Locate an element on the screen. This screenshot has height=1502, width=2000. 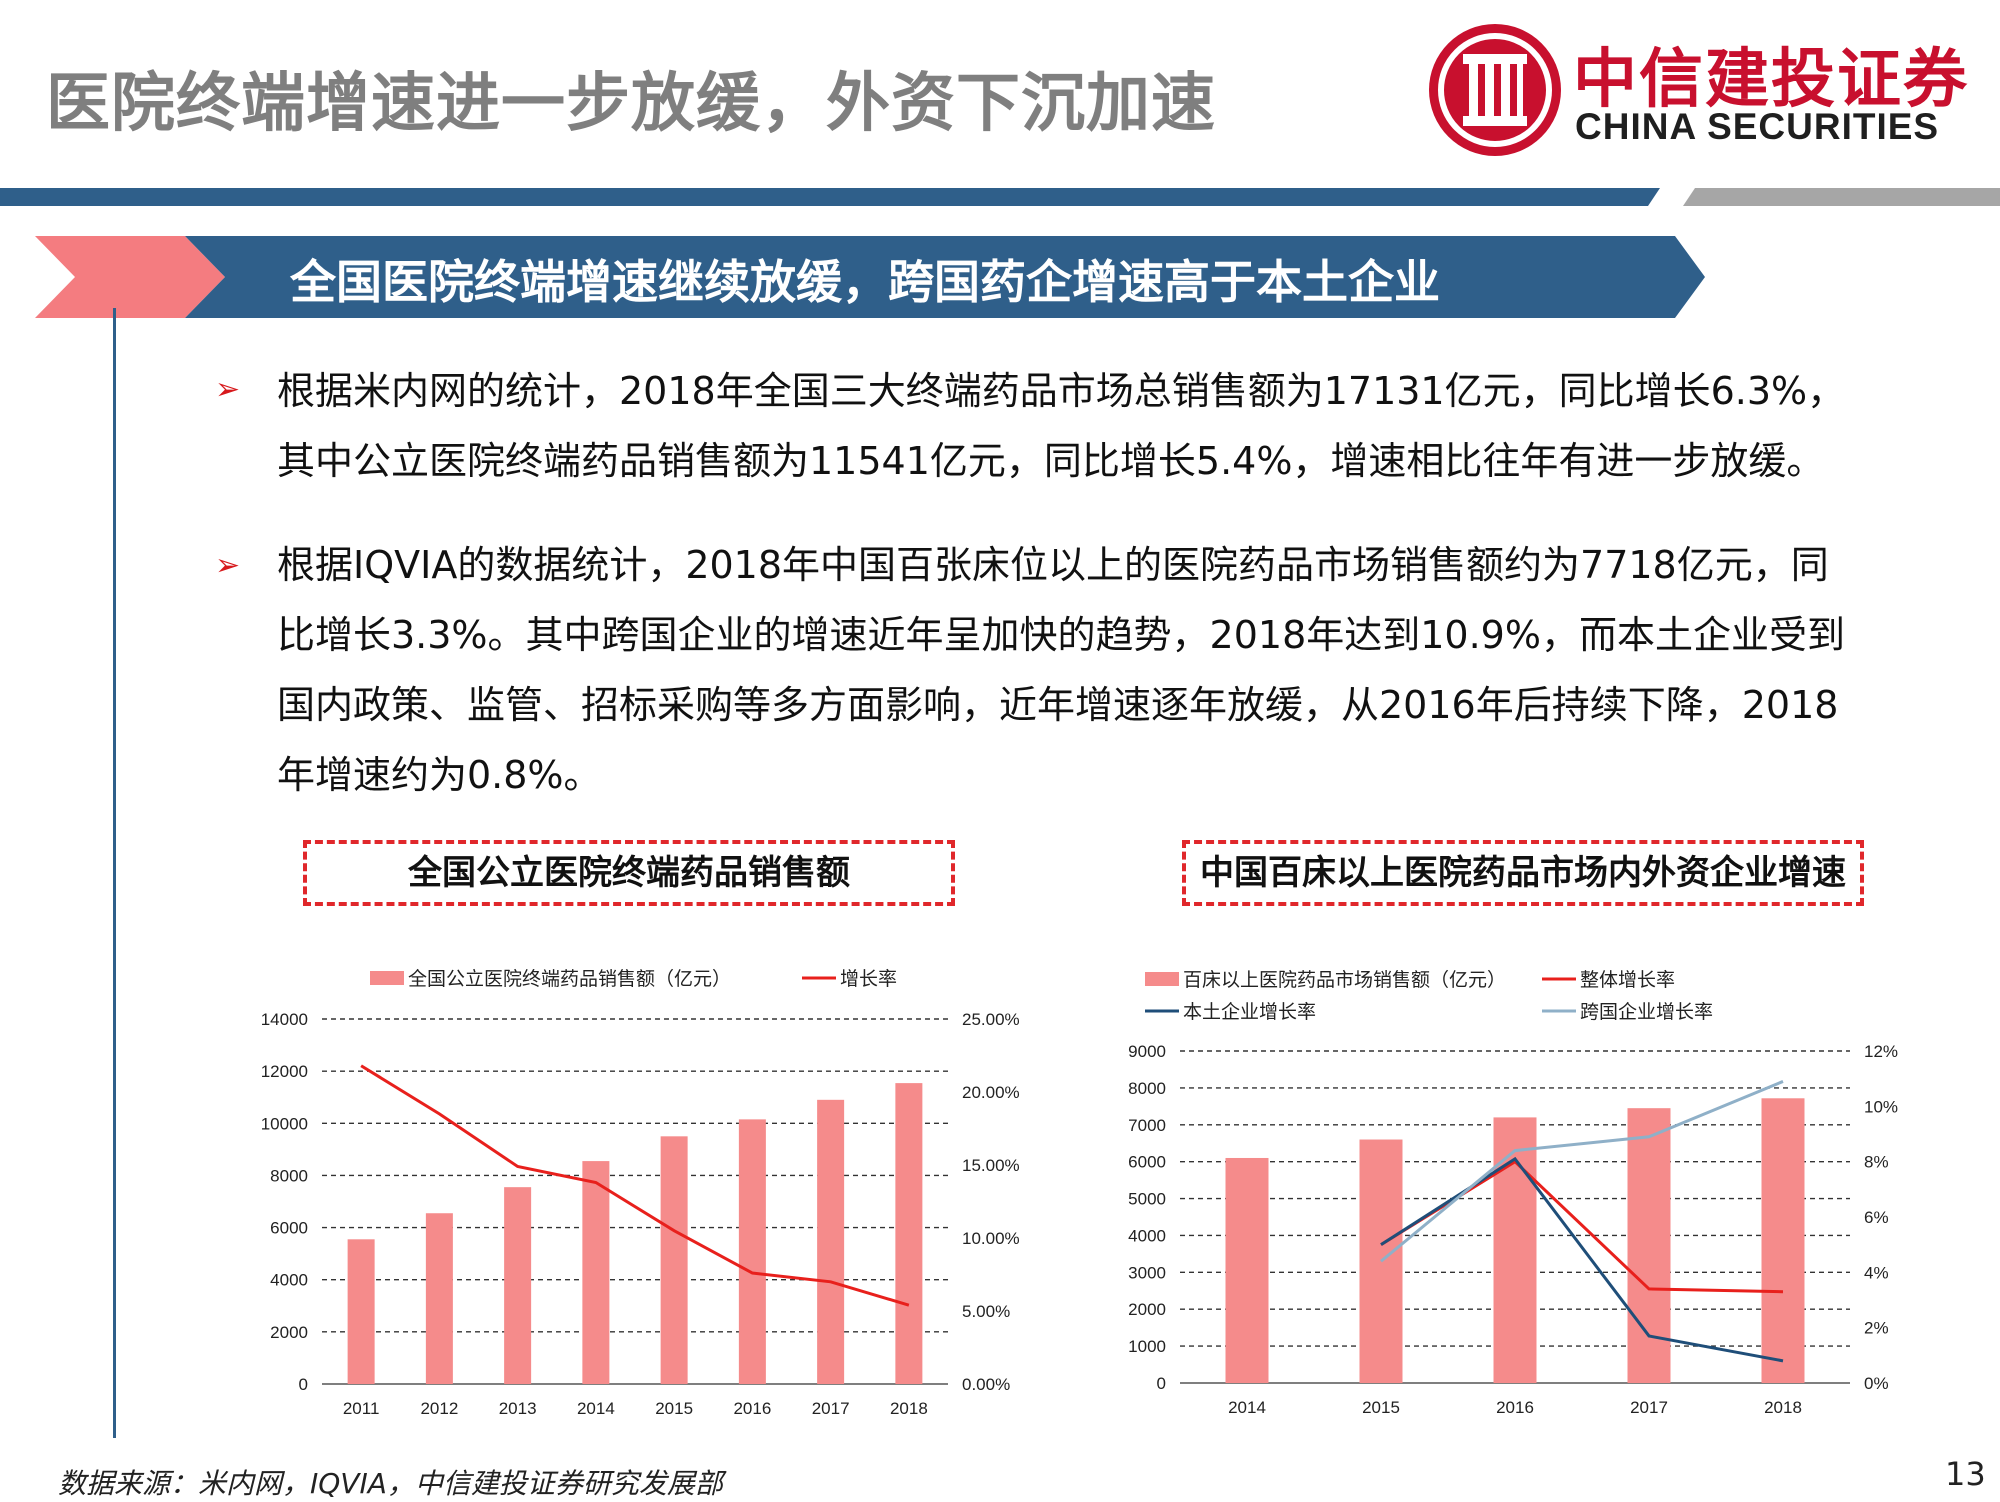
y-tick-label-right: 0% is located at coordinates (1876, 1383).